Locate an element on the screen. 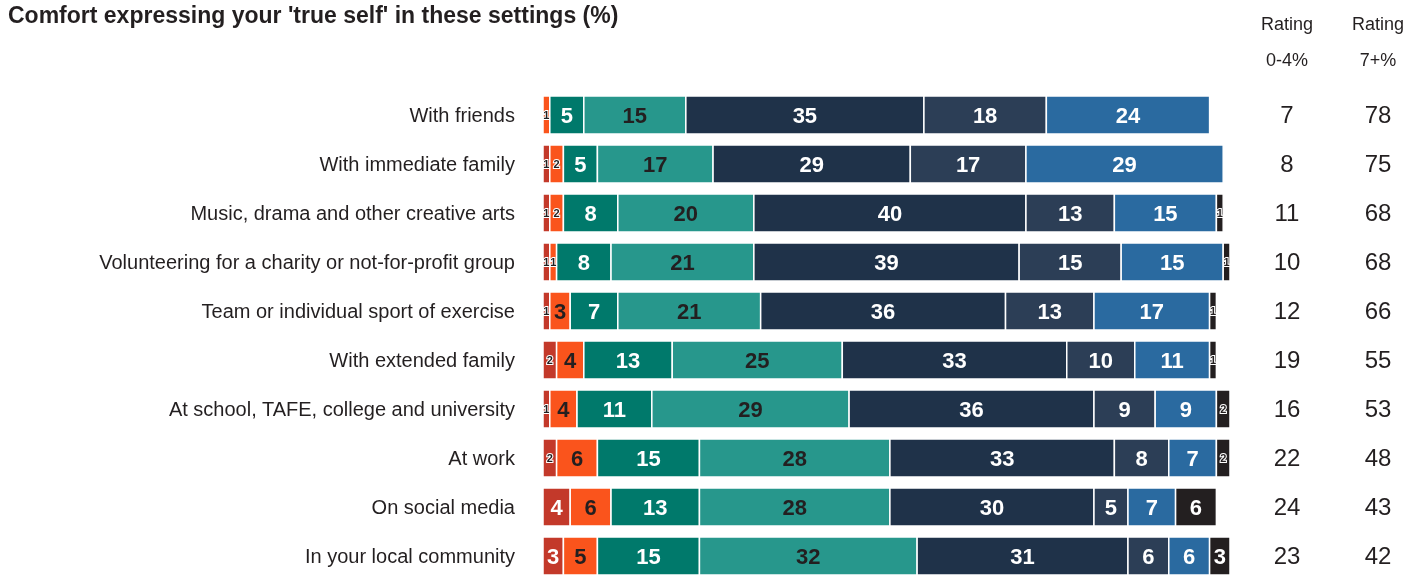  text: 42 is located at coordinates (1378, 555).